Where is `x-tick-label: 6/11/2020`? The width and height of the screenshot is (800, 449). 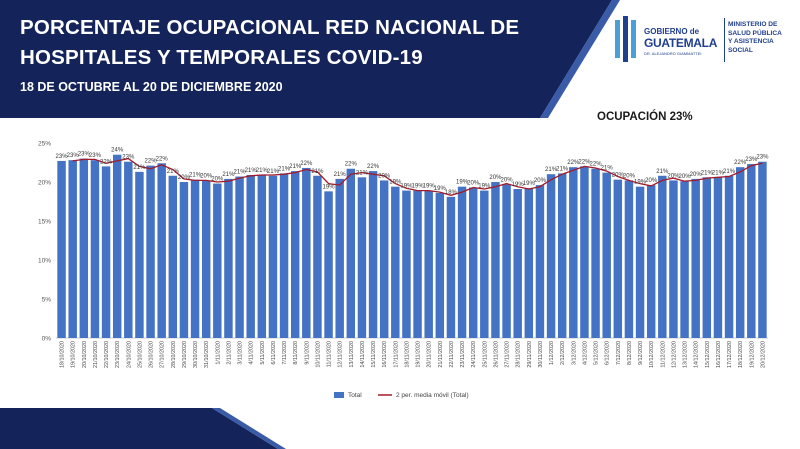 x-tick-label: 6/11/2020 is located at coordinates (274, 353).